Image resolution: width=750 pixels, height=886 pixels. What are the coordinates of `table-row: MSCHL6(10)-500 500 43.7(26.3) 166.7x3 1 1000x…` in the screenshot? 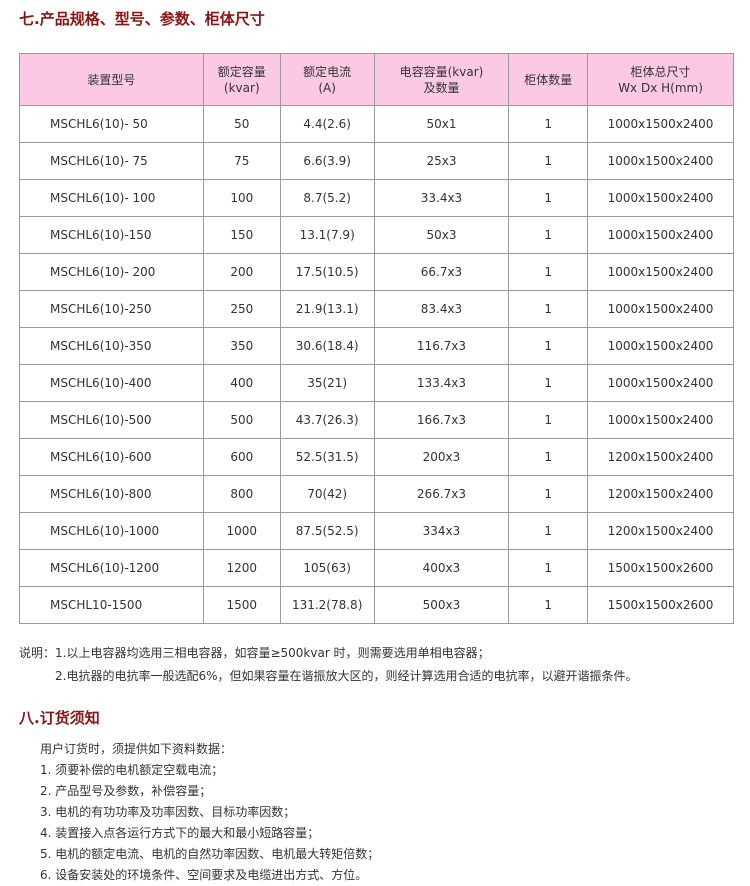 It's located at (376, 420).